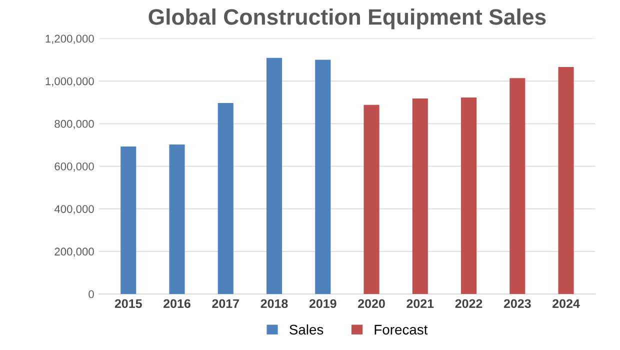  What do you see at coordinates (517, 303) in the screenshot?
I see `x-tick-label: 2023` at bounding box center [517, 303].